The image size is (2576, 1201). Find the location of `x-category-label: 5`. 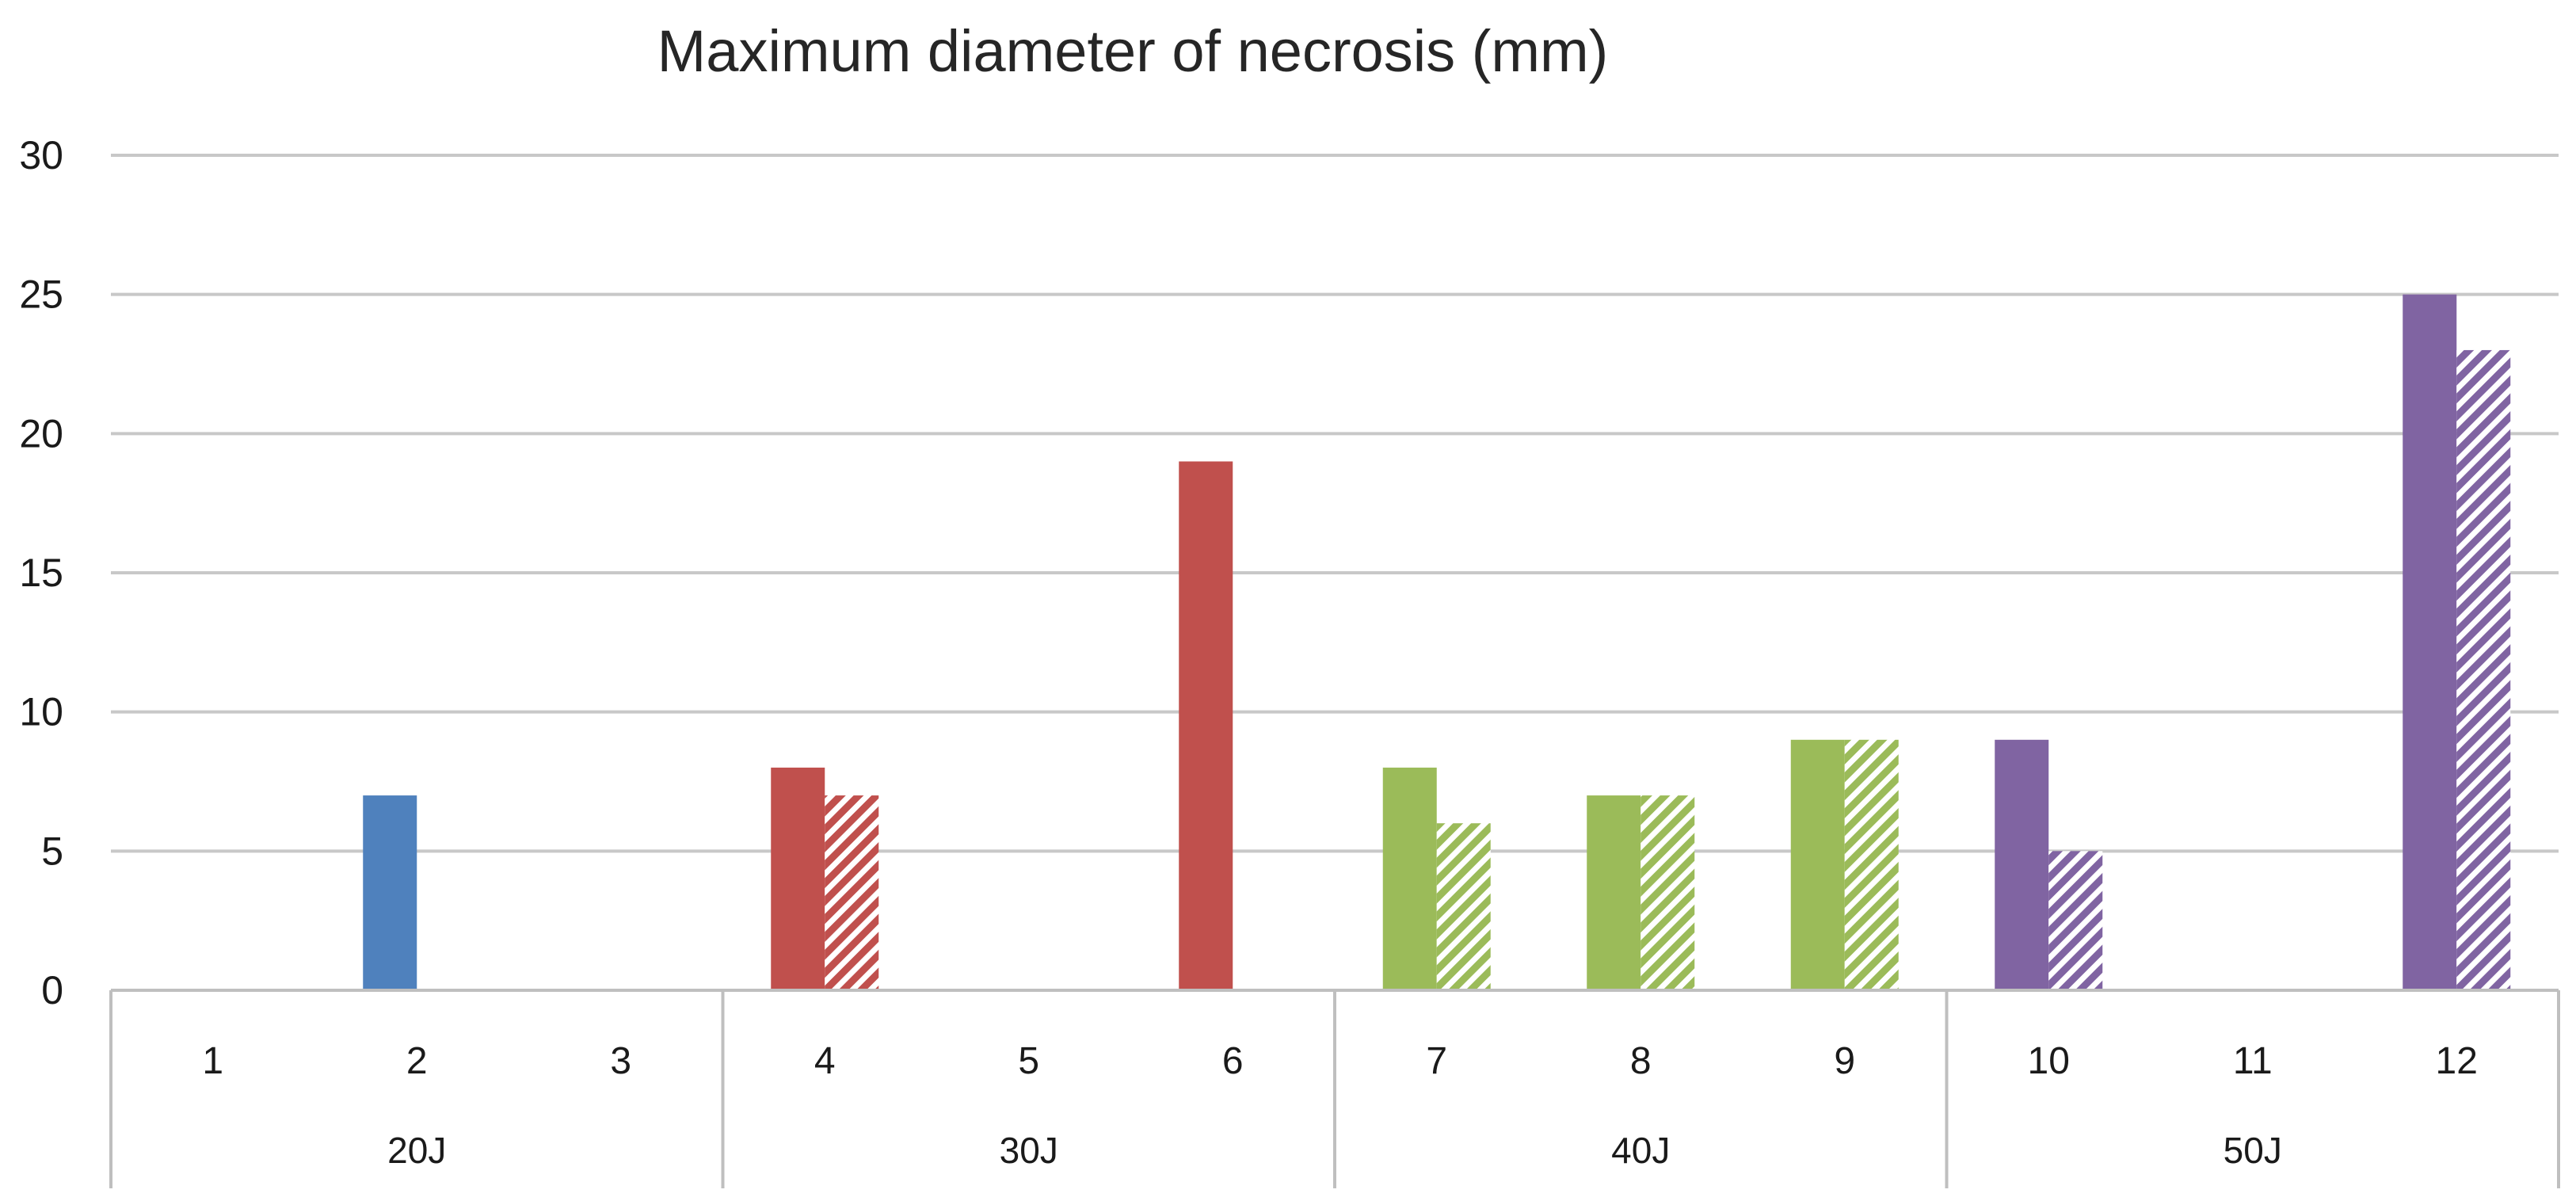

x-category-label: 5 is located at coordinates (1029, 1061).